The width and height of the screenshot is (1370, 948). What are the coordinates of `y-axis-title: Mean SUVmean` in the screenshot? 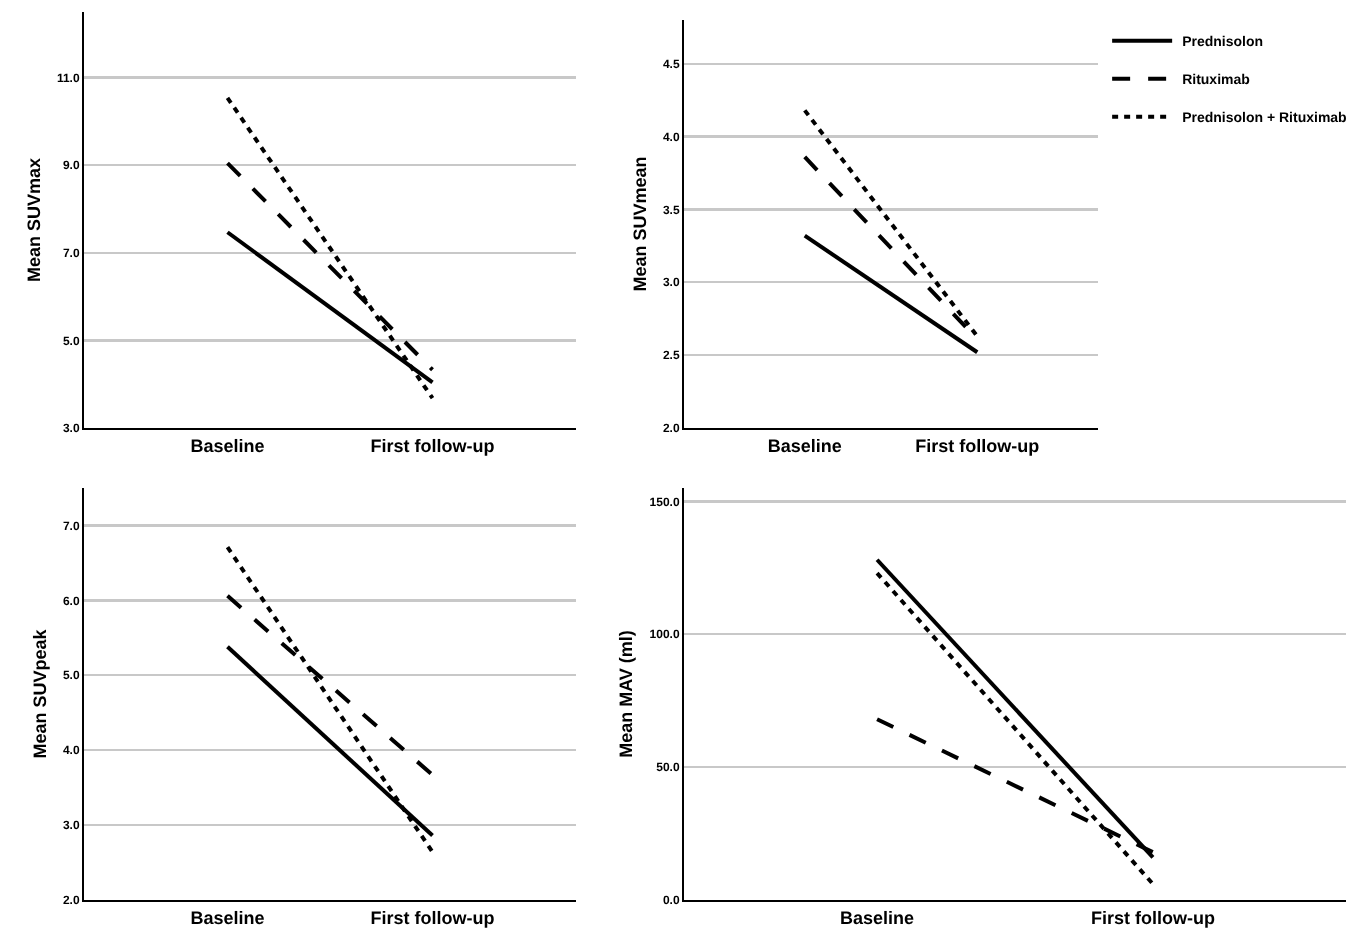 It's located at (639, 224).